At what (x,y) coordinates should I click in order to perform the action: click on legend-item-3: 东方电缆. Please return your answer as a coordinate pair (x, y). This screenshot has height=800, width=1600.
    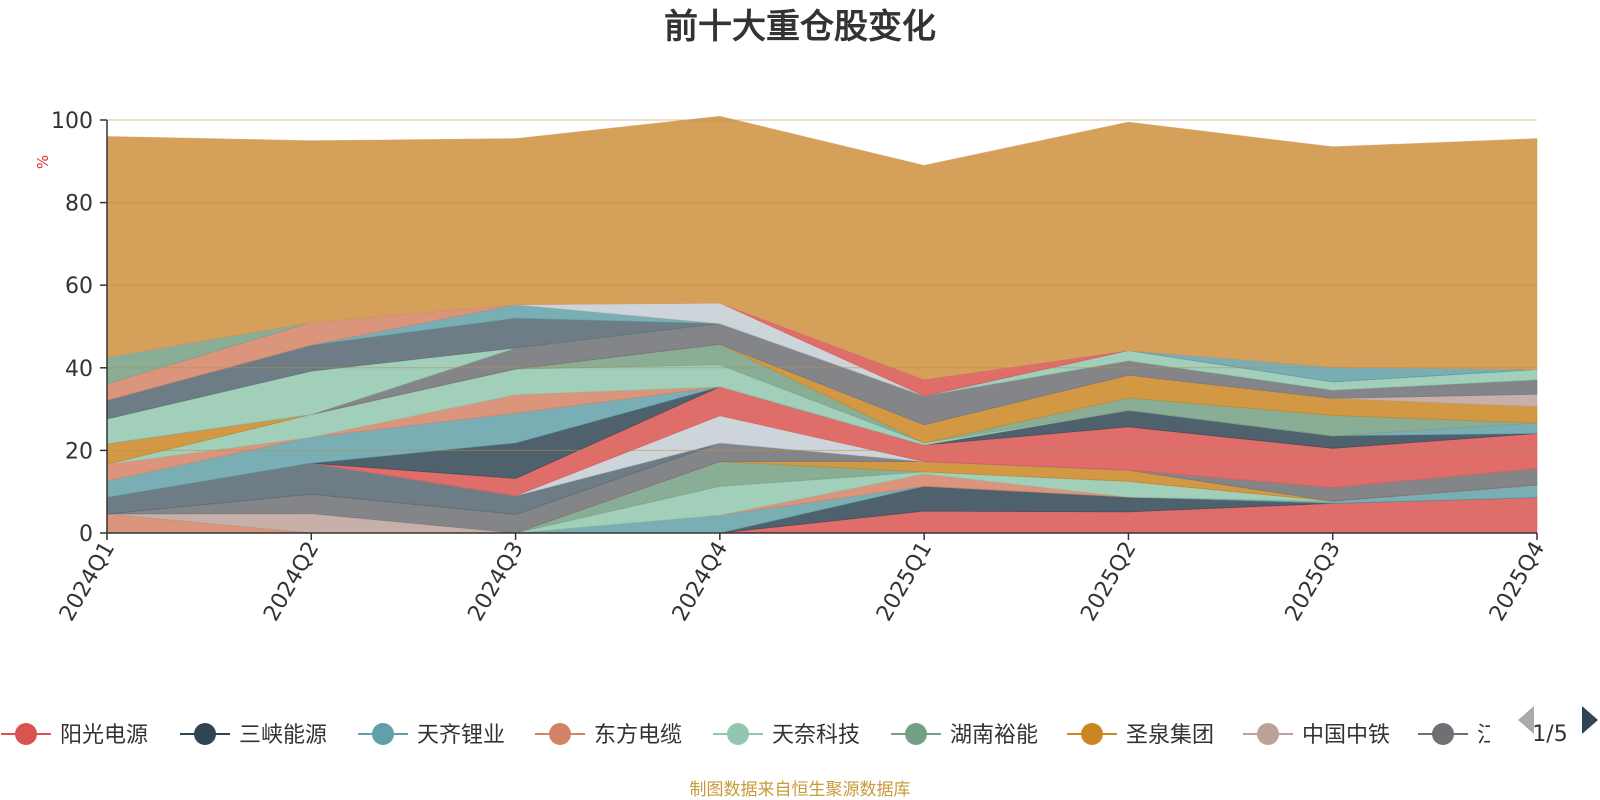
    Looking at the image, I should click on (608, 735).